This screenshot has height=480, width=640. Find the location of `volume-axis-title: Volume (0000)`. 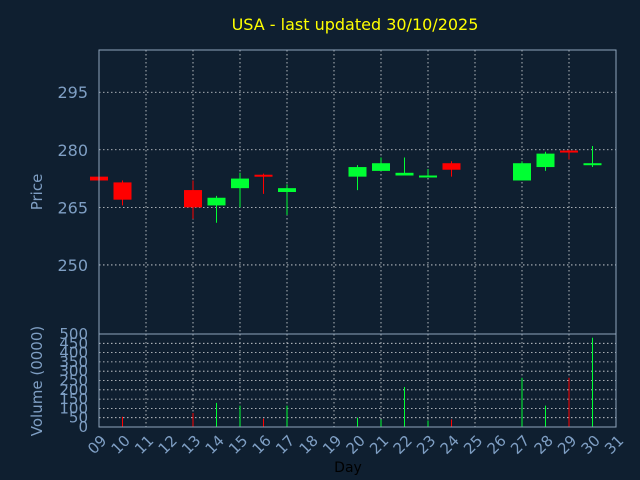

volume-axis-title: Volume (0000) is located at coordinates (37, 381).